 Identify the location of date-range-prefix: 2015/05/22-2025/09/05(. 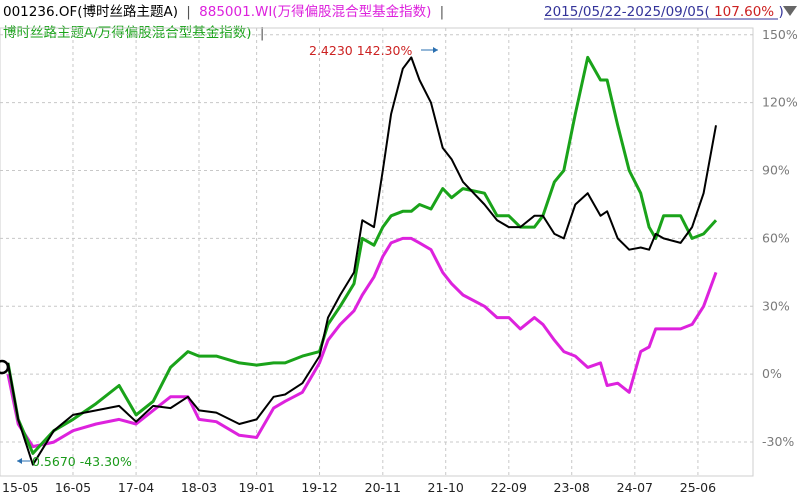
(627, 12).